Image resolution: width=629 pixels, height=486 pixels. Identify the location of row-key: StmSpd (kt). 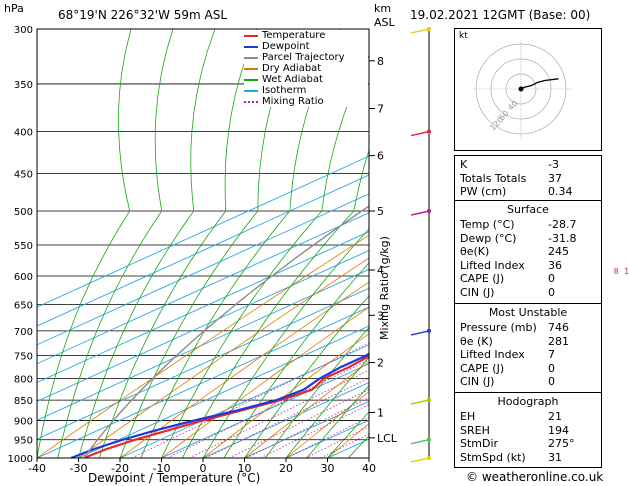
(493, 457).